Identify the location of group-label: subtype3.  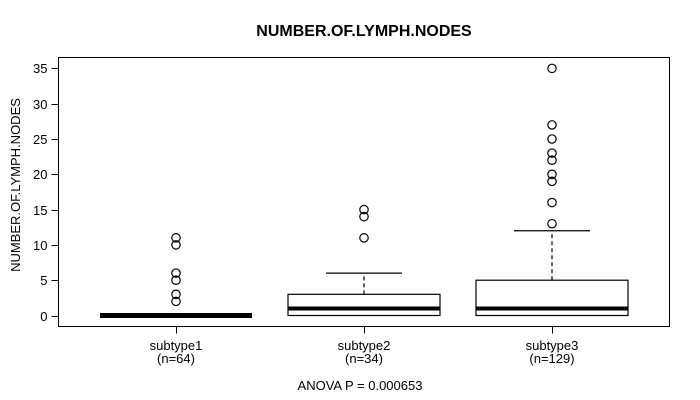
(552, 345).